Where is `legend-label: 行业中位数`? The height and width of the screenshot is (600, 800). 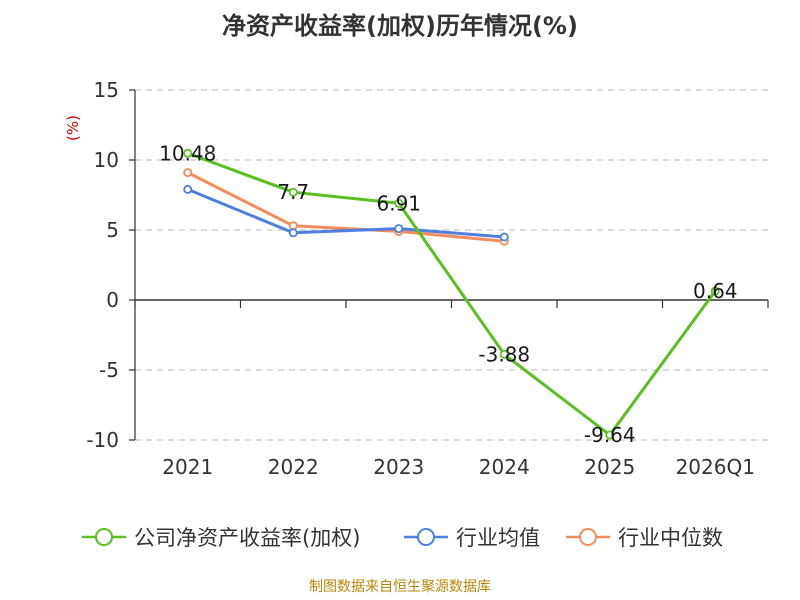
legend-label: 行业中位数 is located at coordinates (670, 538).